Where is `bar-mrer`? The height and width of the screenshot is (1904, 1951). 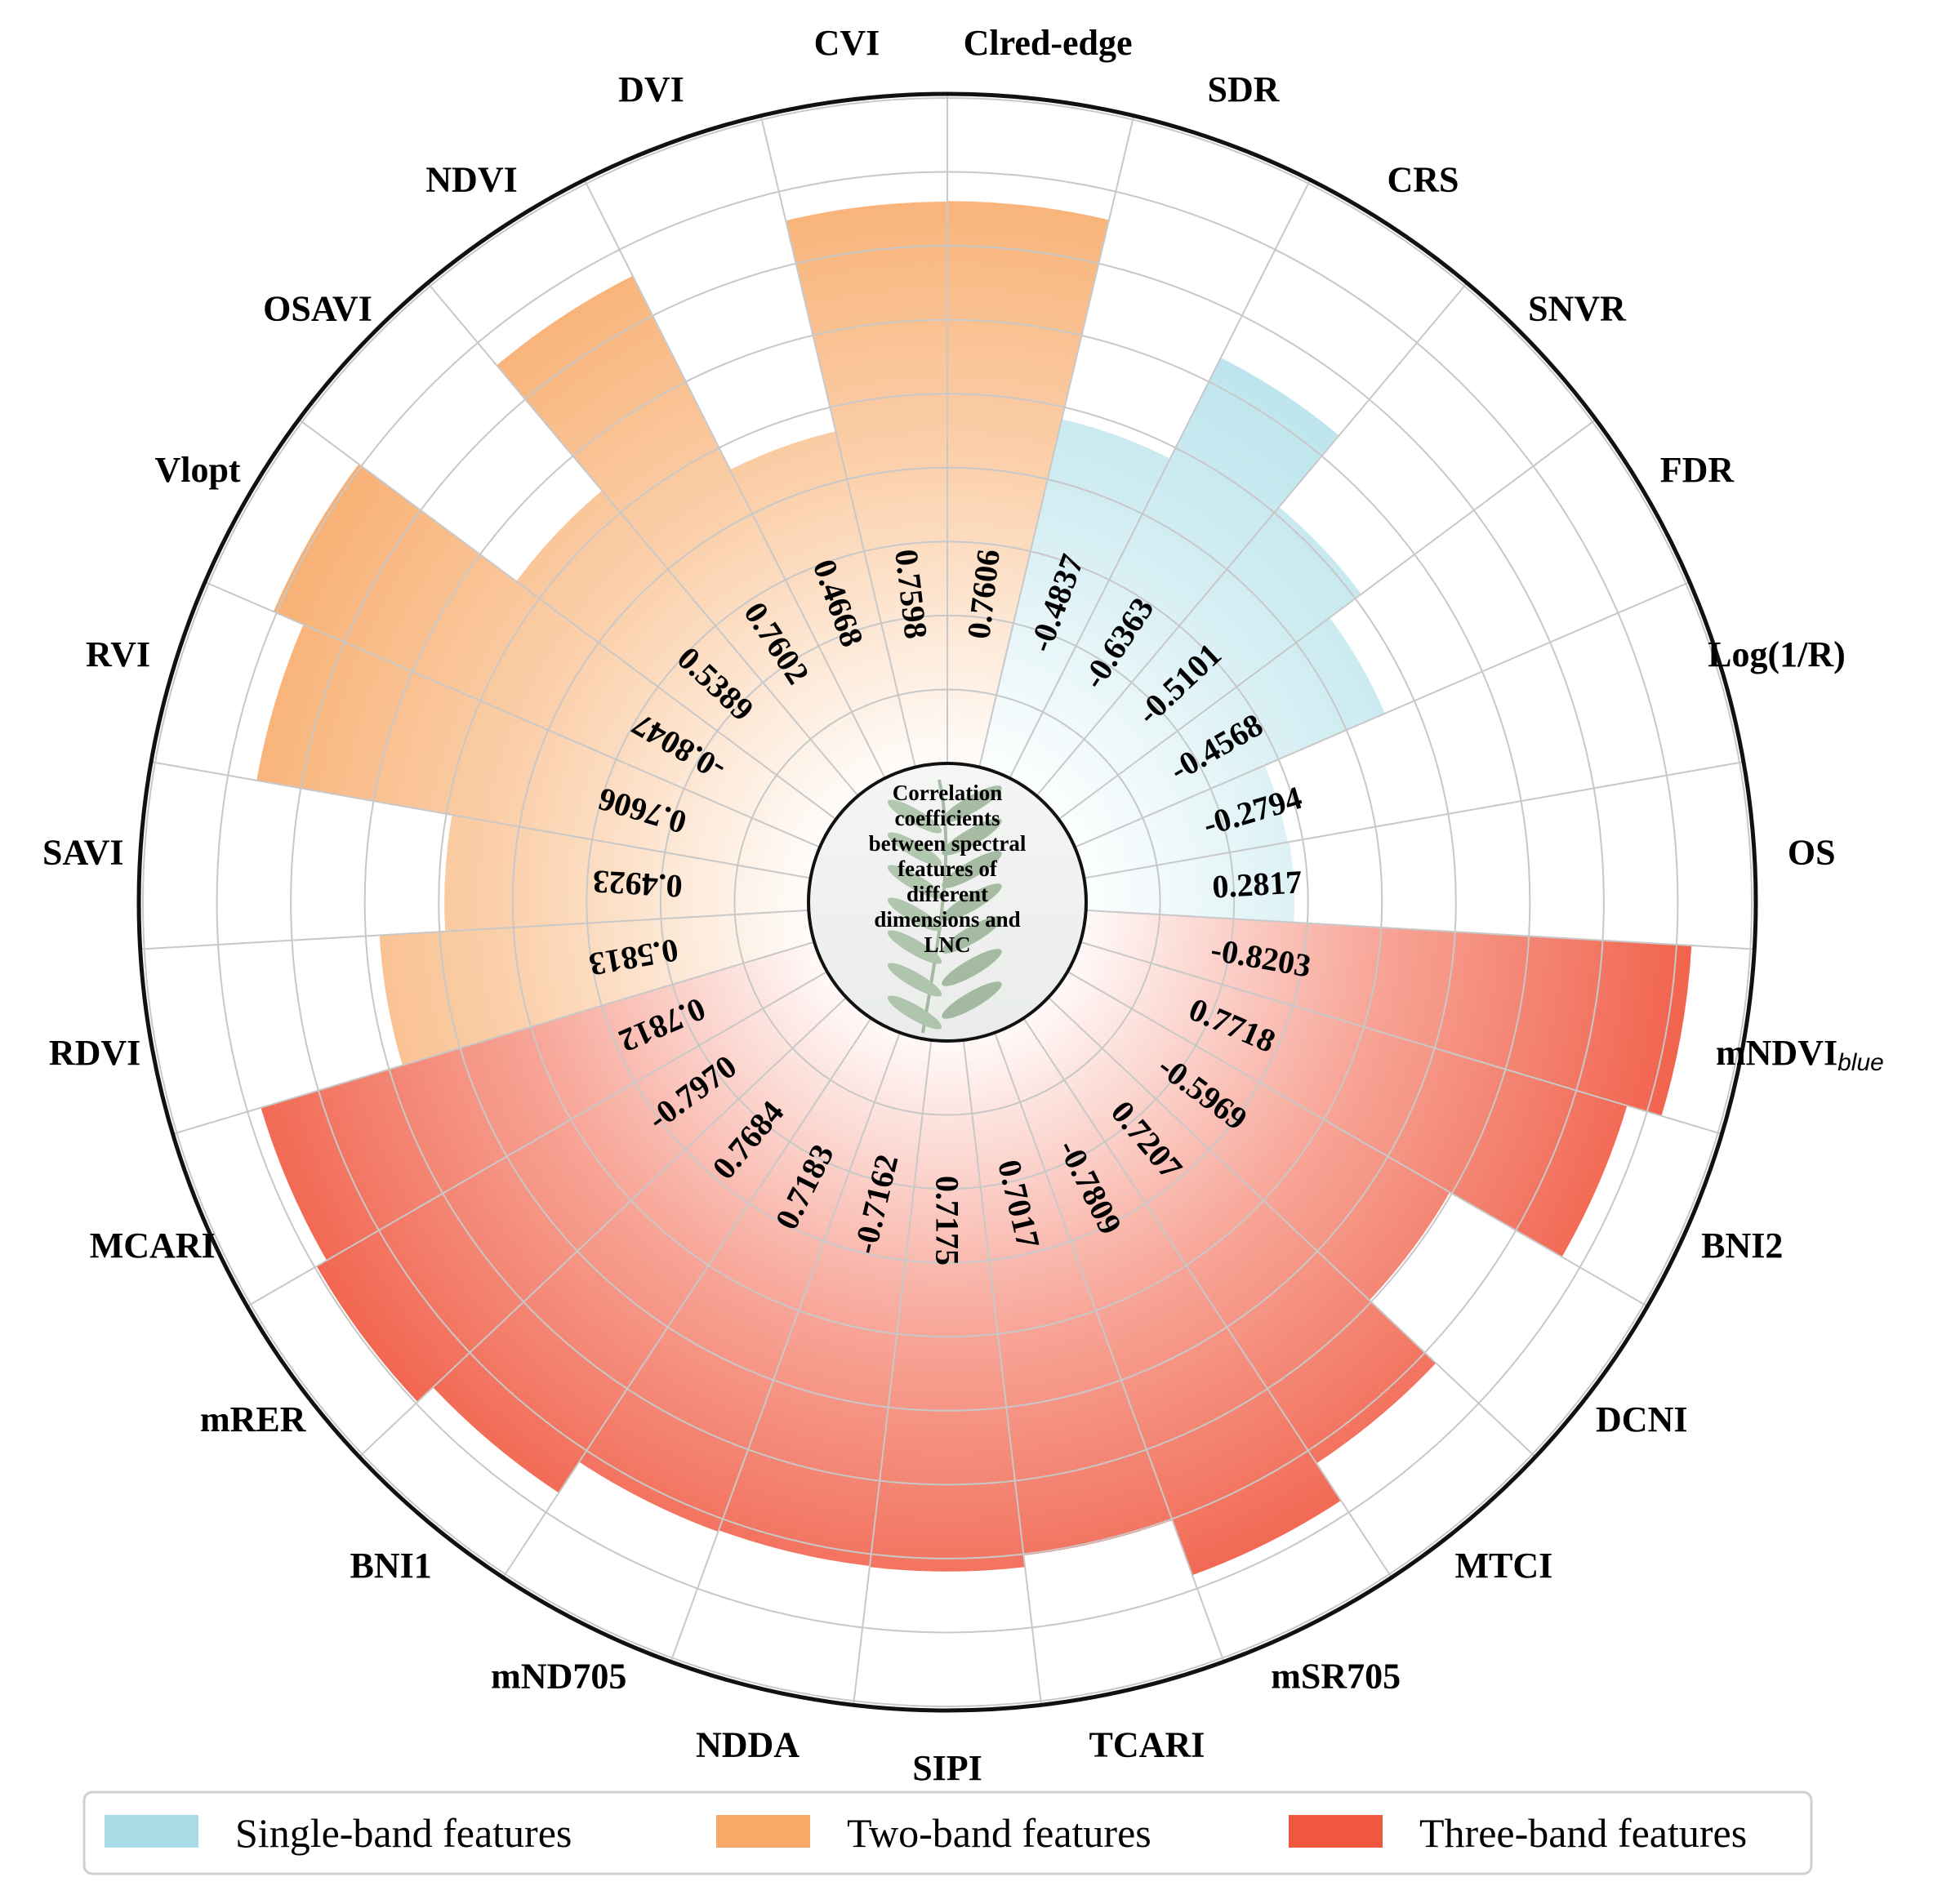 bar-mrer is located at coordinates (582, 1187).